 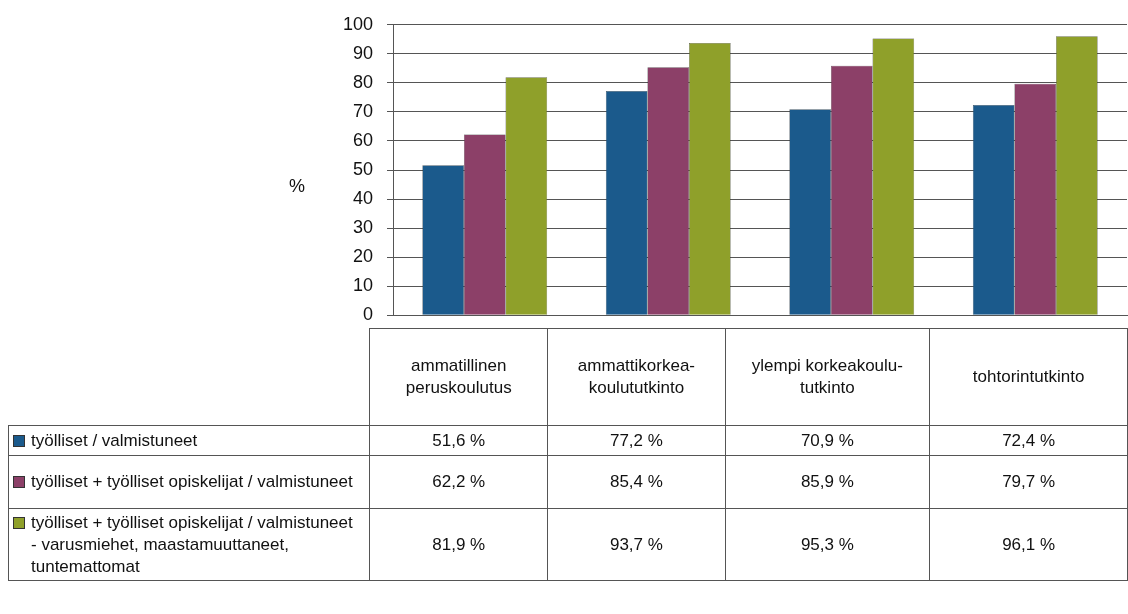 What do you see at coordinates (636, 482) in the screenshot?
I see `data-label: 85,4 %` at bounding box center [636, 482].